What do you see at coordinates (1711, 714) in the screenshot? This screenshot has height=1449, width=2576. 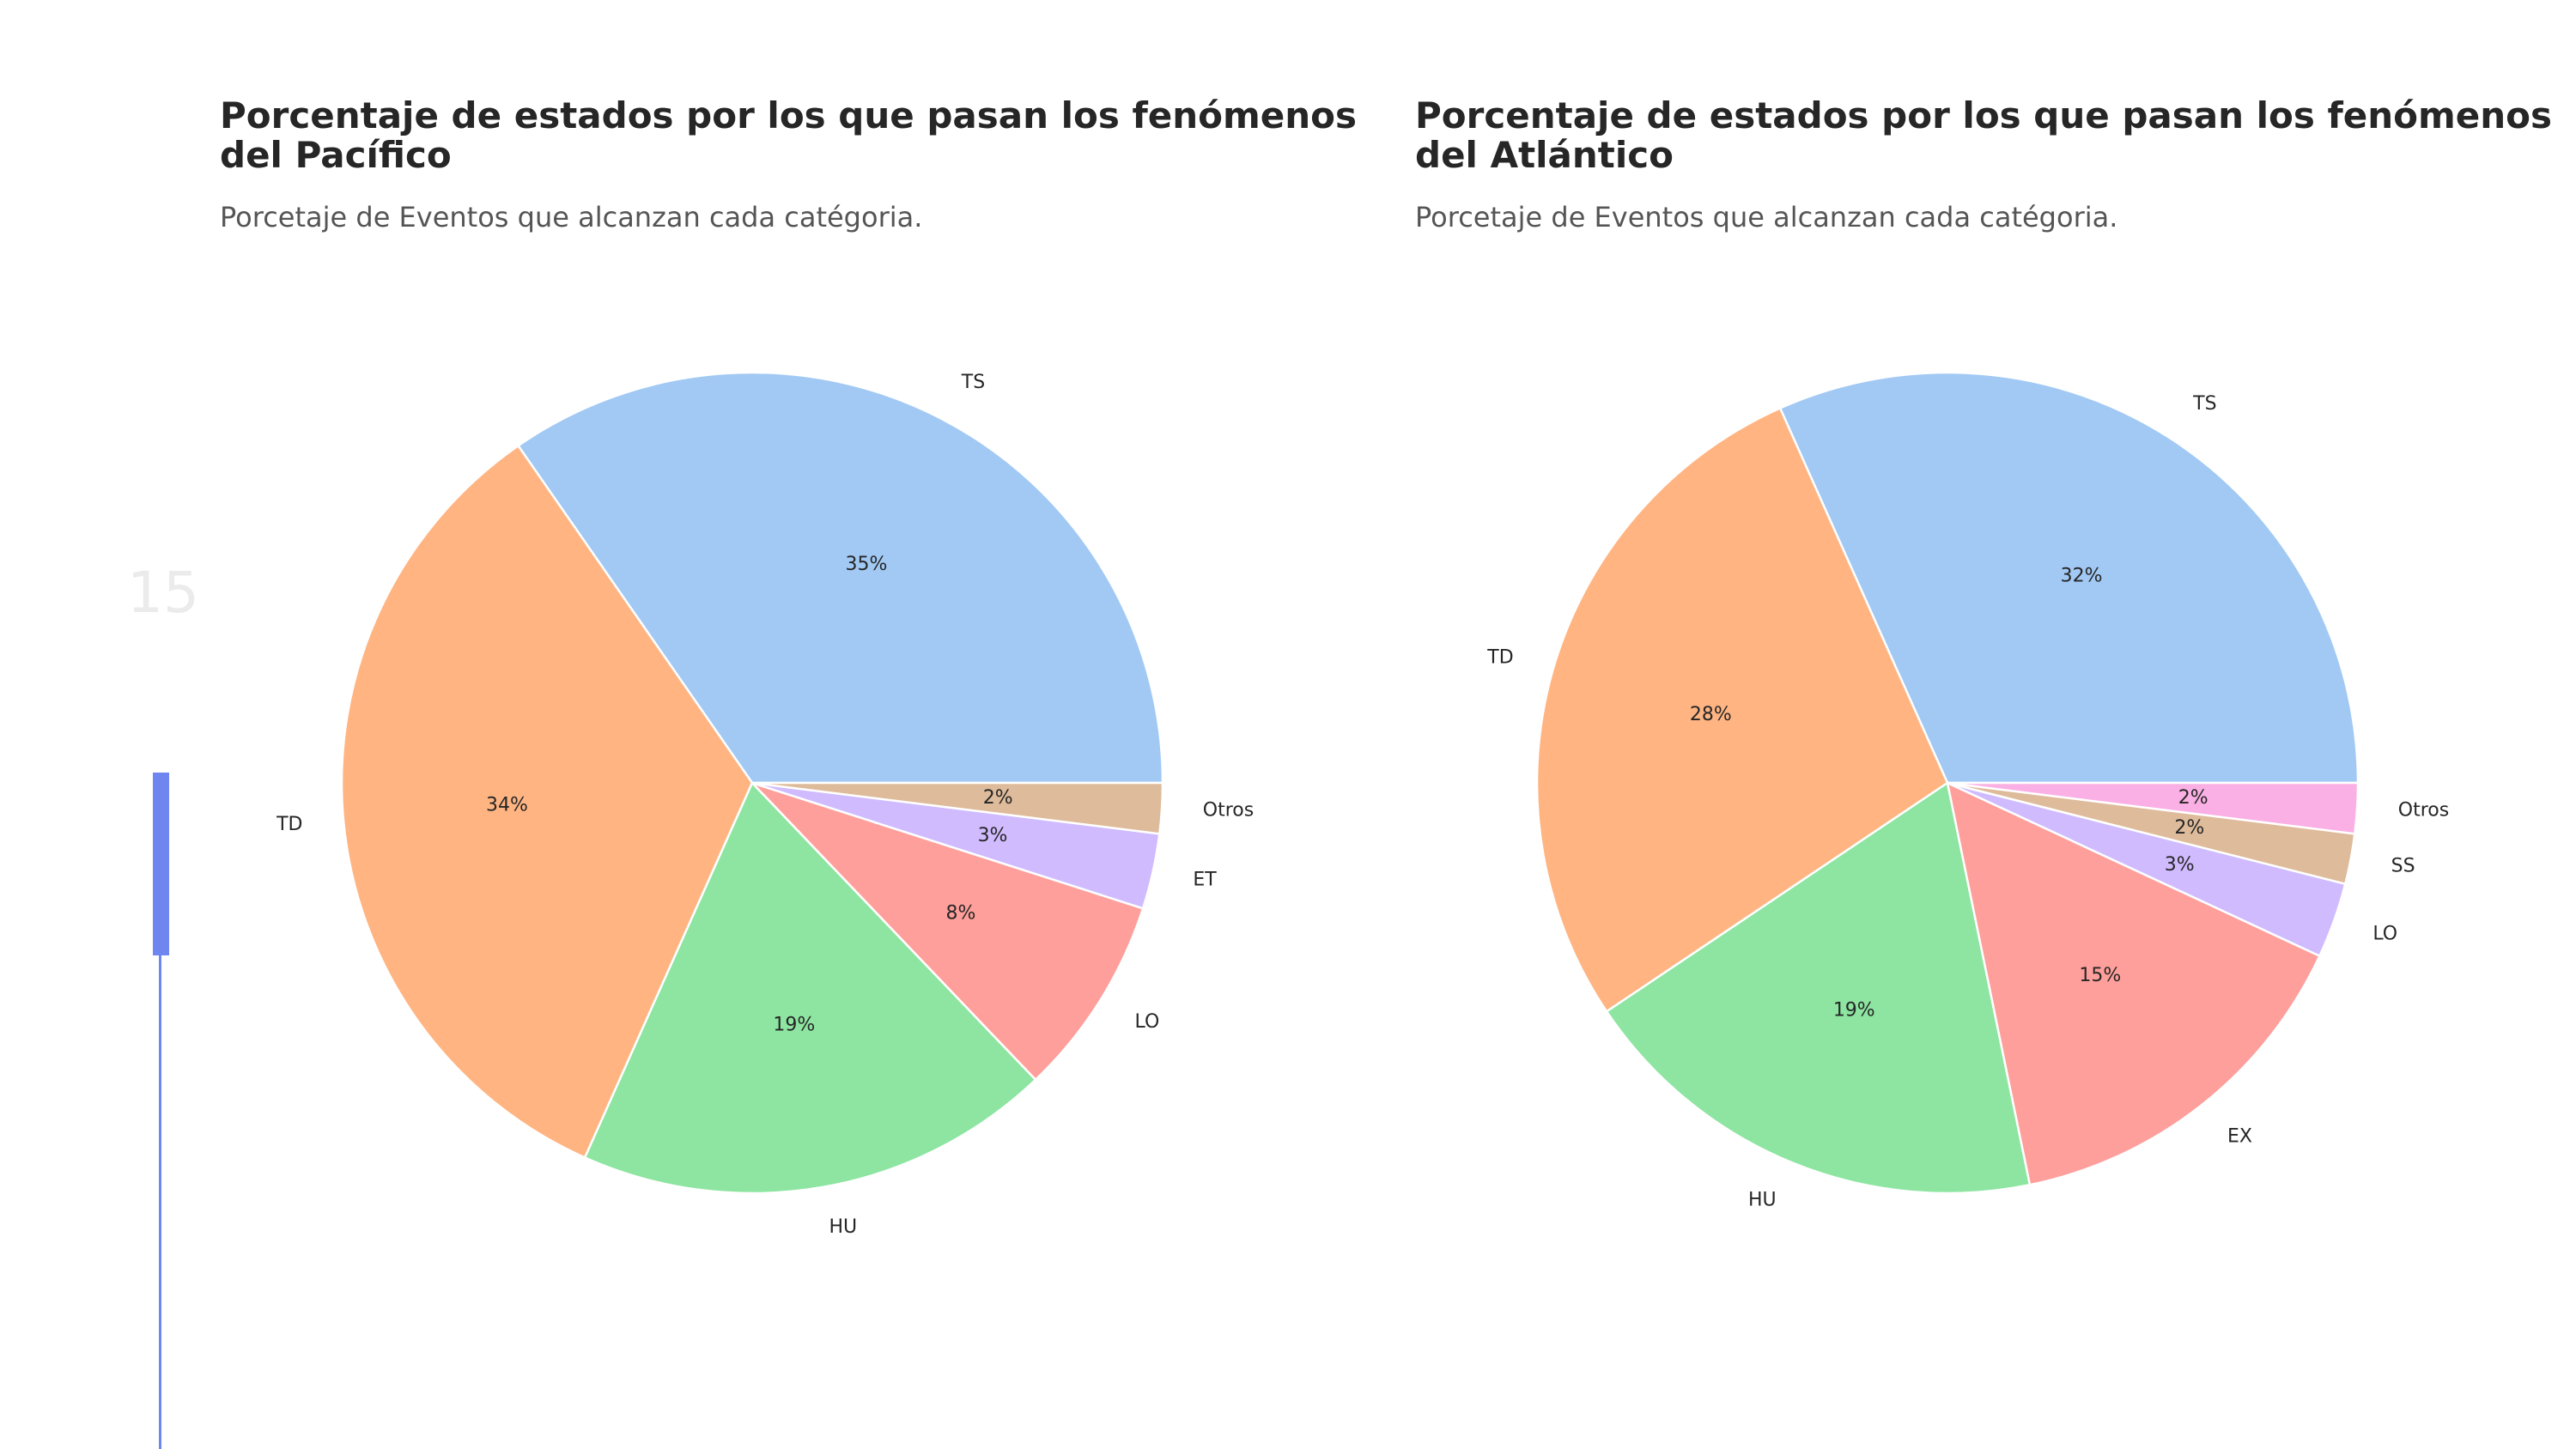 I see `pct-label-td: 28%` at bounding box center [1711, 714].